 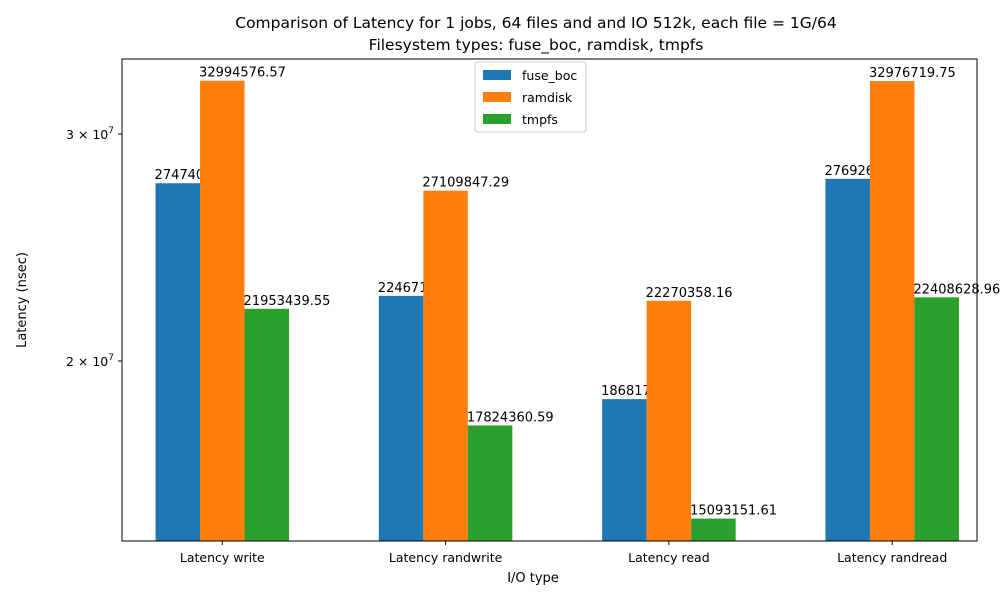 What do you see at coordinates (465, 183) in the screenshot?
I see `data-label-ramdisk-latency-randwrite: 27109847.29` at bounding box center [465, 183].